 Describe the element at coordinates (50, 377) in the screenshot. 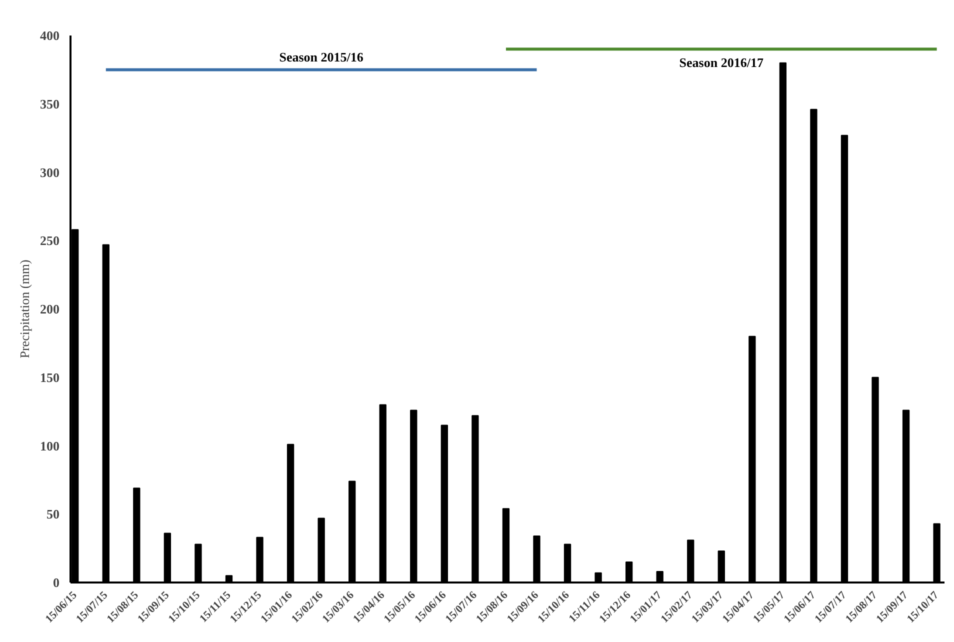

I see `y-tick-label: 150` at that location.